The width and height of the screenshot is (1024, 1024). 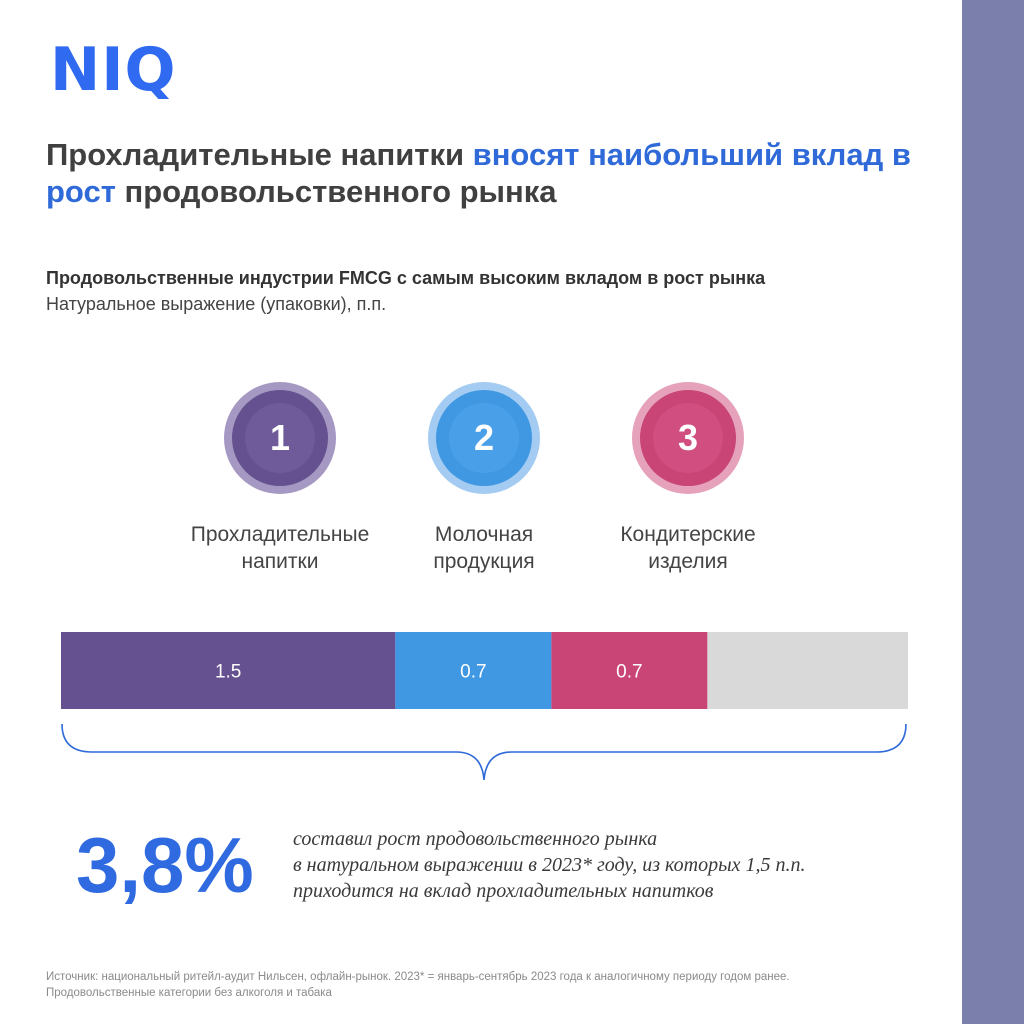 What do you see at coordinates (484, 752) in the screenshot?
I see `brace-connector` at bounding box center [484, 752].